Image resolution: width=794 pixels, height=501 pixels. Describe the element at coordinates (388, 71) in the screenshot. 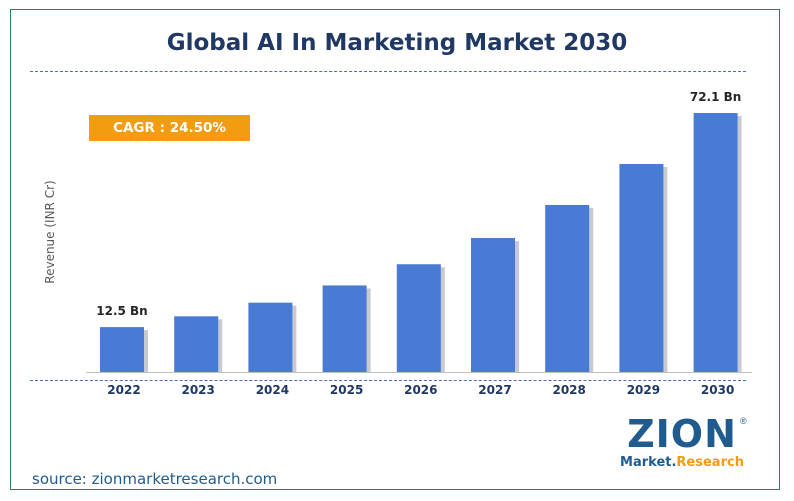

I see `title-divider` at that location.